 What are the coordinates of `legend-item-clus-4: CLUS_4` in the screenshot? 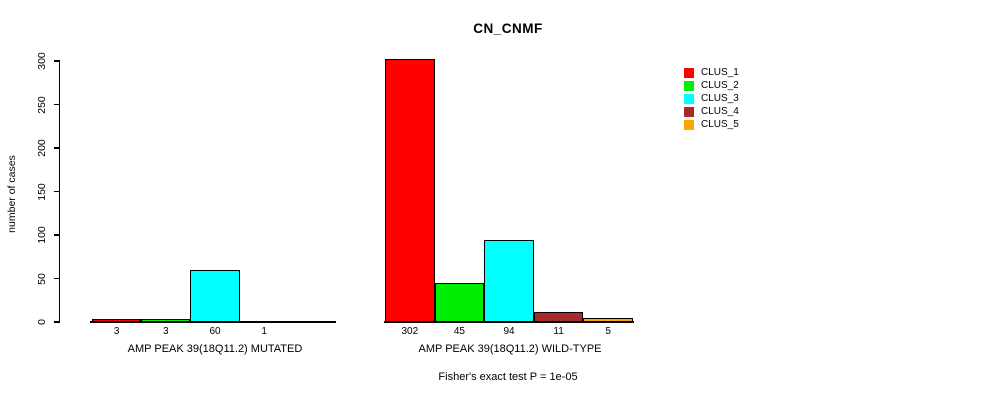 It's located at (711, 111).